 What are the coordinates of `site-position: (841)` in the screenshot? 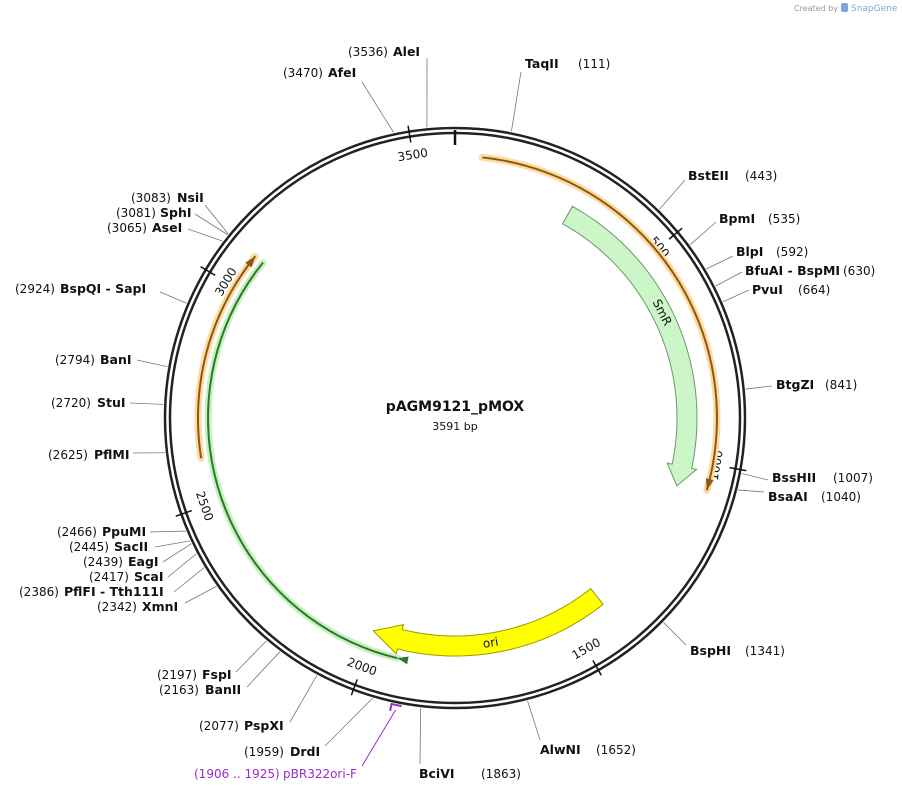 It's located at (841, 385).